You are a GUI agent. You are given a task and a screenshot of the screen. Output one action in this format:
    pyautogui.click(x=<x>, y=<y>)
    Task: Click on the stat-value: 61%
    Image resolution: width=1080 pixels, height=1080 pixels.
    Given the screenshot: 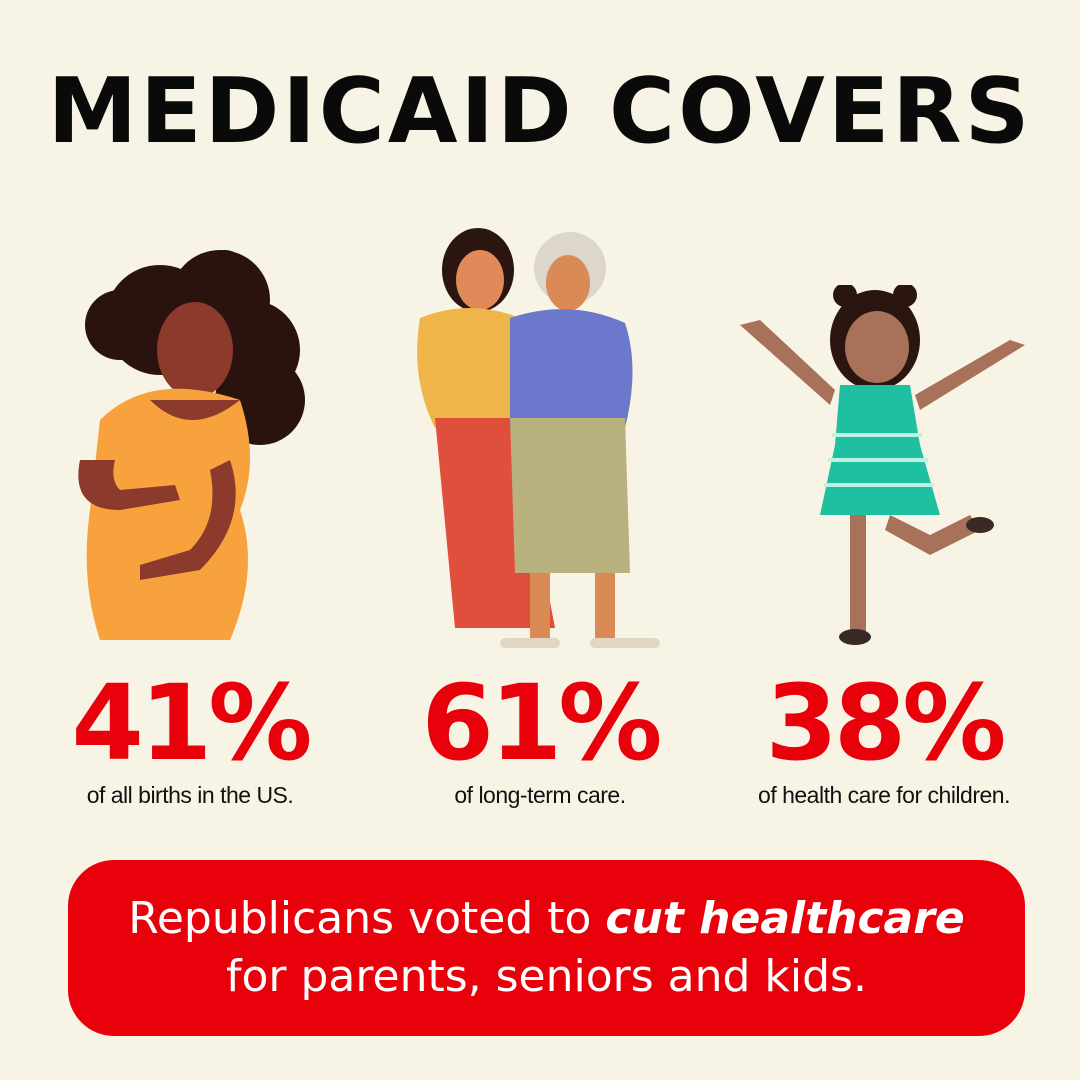 What is the action you would take?
    pyautogui.click(x=542, y=723)
    